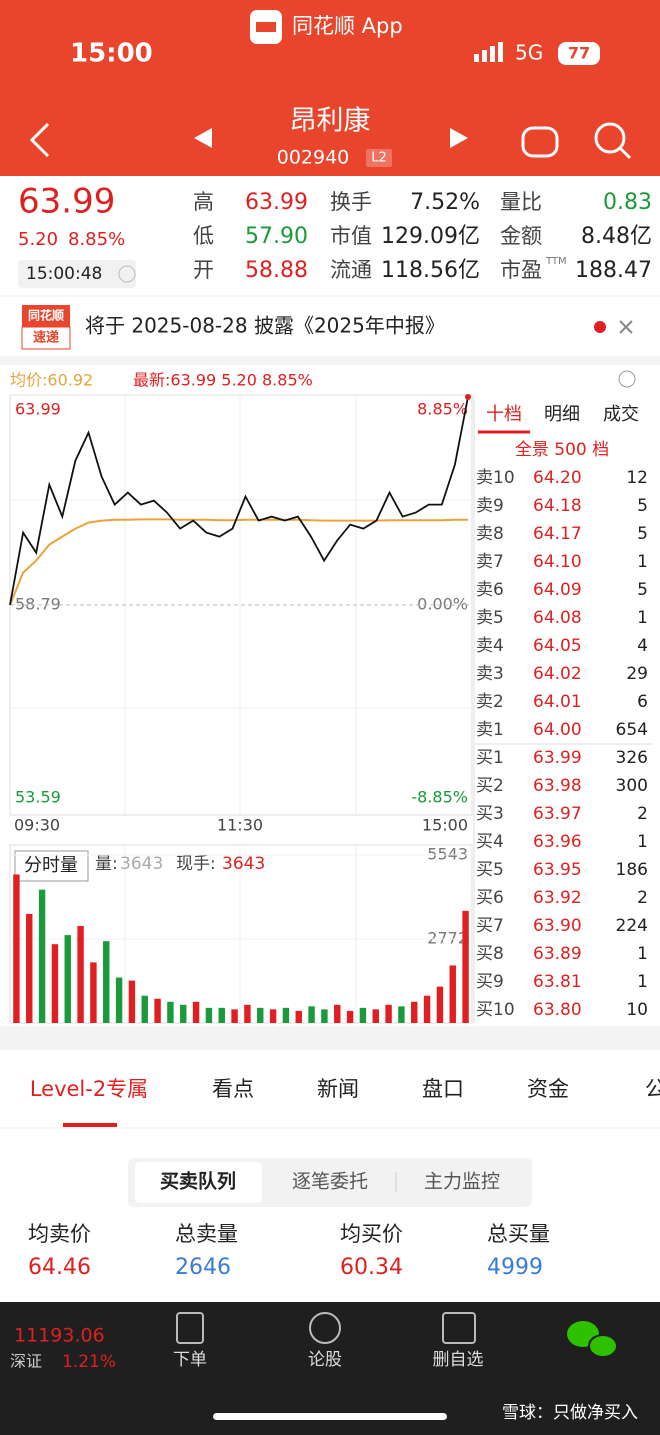 Image resolution: width=660 pixels, height=1435 pixels. Describe the element at coordinates (642, 590) in the screenshot. I see `book-qty: 5` at that location.